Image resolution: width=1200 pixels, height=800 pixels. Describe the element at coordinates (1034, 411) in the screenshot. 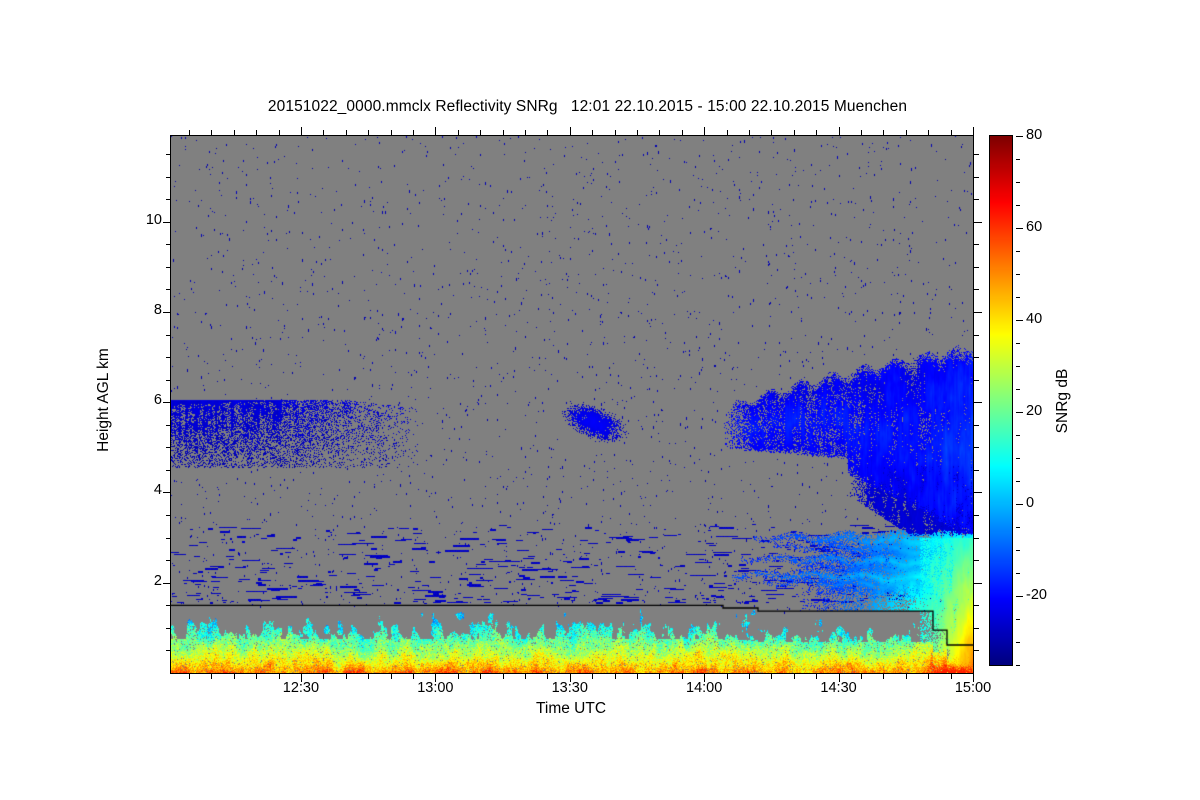

I see `colorbar-tick-label: 20` at that location.